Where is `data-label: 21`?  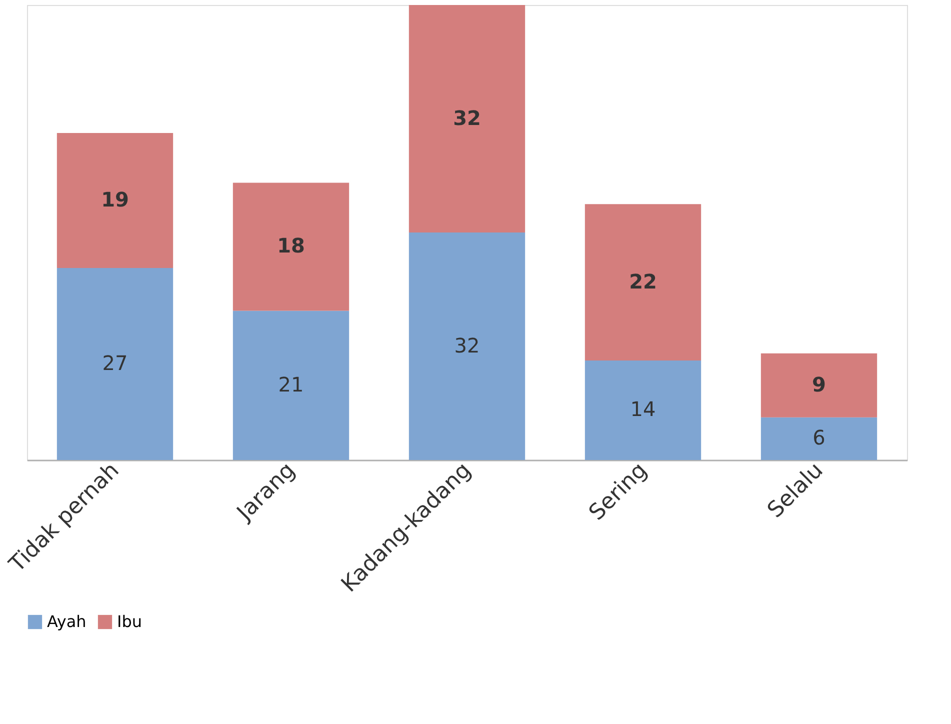
data-label: 21 is located at coordinates (291, 384).